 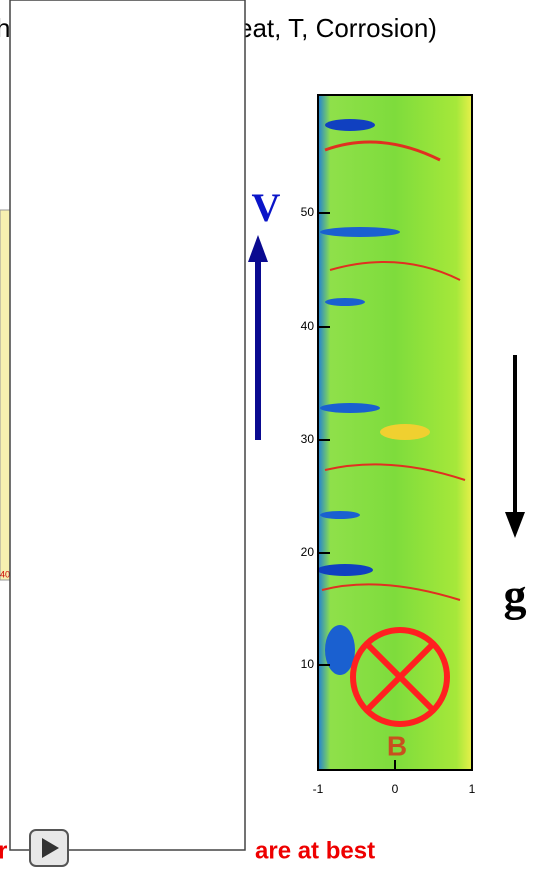 What do you see at coordinates (308, 326) in the screenshot?
I see `y-tick-label: 40` at bounding box center [308, 326].